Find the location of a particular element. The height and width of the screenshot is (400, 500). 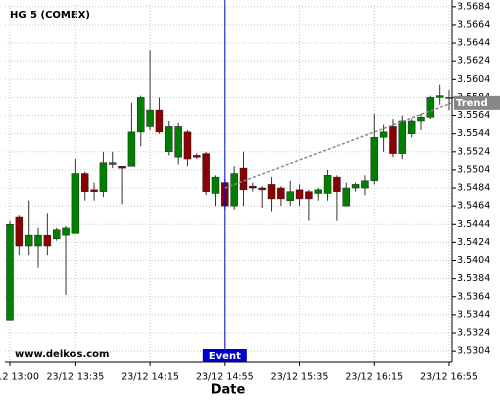

y-tick-label: 3.5464 is located at coordinates (473, 206).